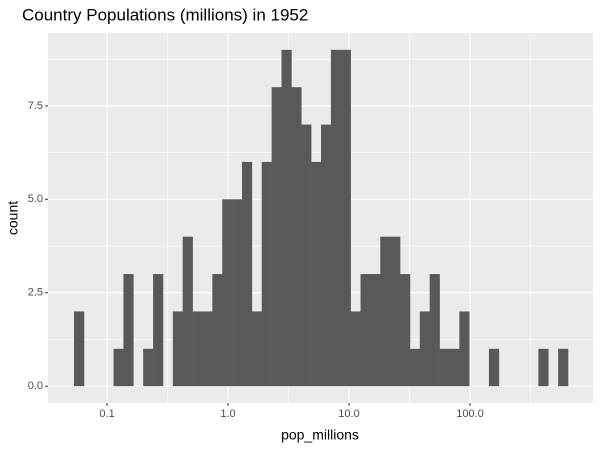 This screenshot has height=450, width=600. What do you see at coordinates (106, 414) in the screenshot?
I see `x-tick-label: 0.1` at bounding box center [106, 414].